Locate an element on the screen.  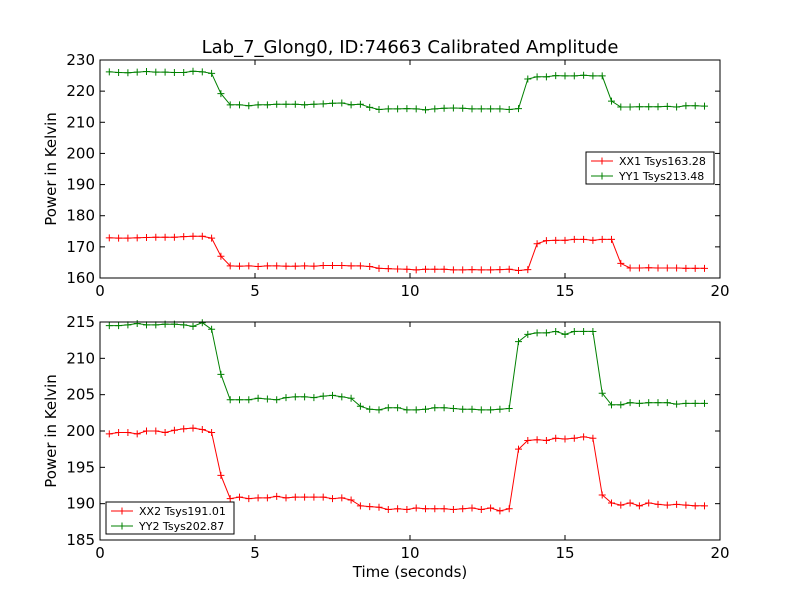
x-axis-label: Time (seconds) is located at coordinates (410, 572).